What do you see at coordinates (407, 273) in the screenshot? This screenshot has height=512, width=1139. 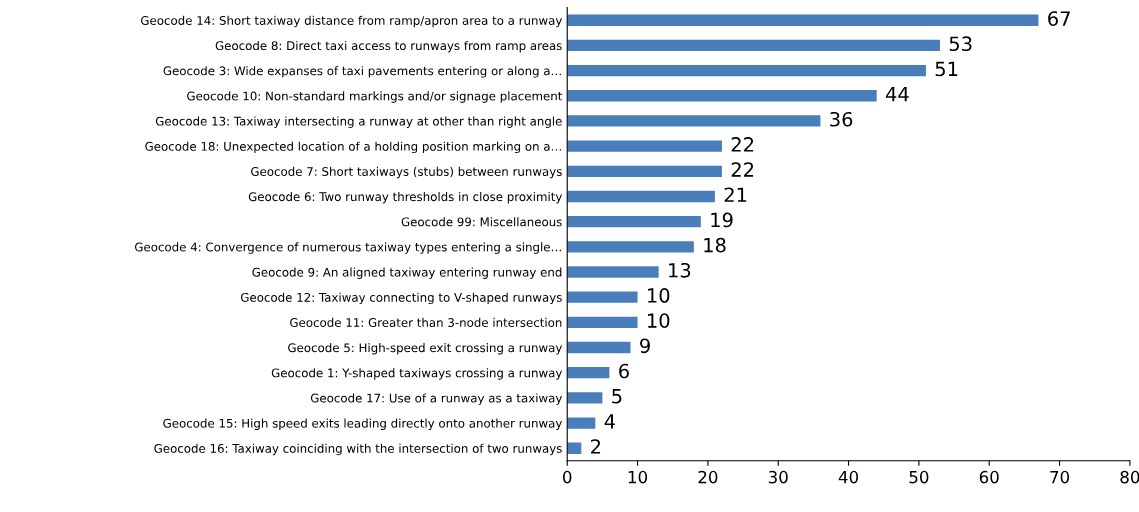 I see `y-tick-label: Geocode 9: An aligned taxiway entering runway end` at bounding box center [407, 273].